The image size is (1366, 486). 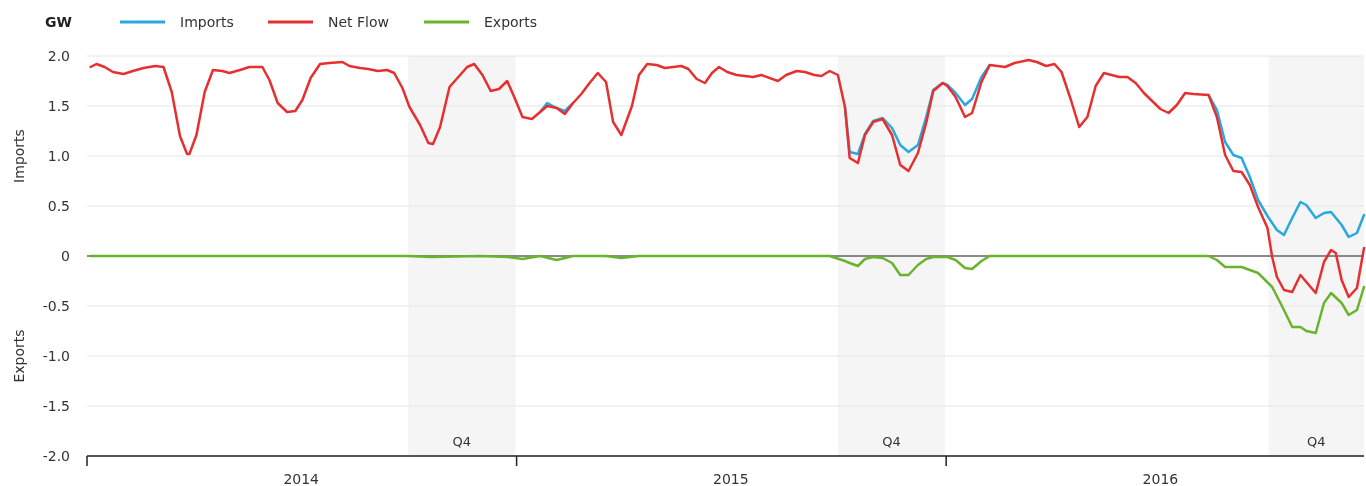 I want to click on text: Imports, so click(x=19, y=156).